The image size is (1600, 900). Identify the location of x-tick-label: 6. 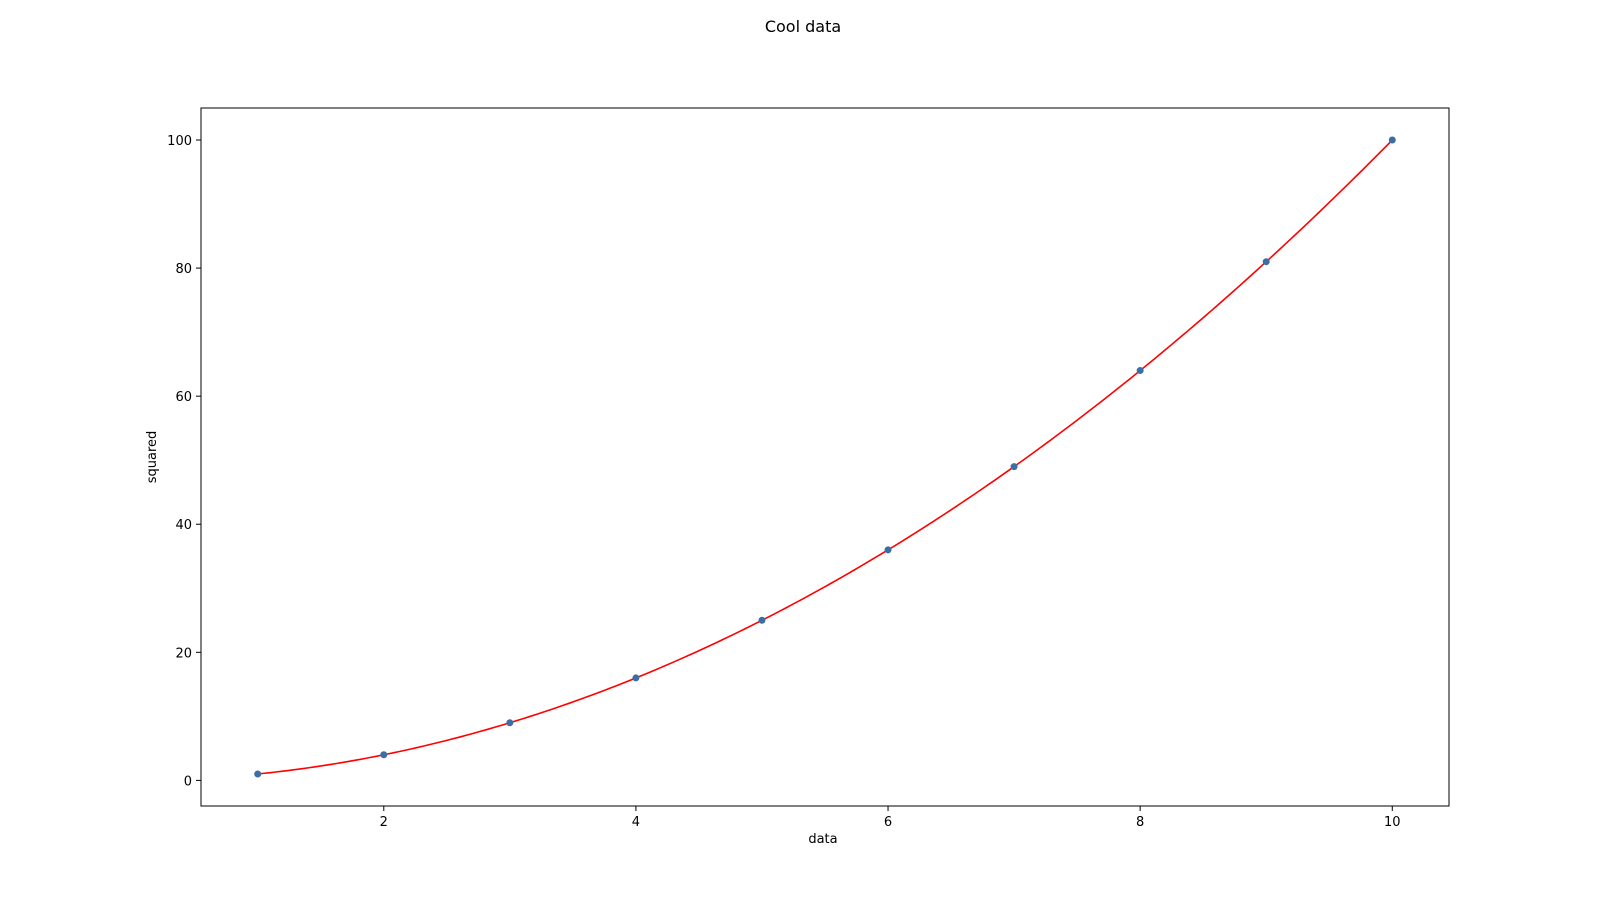
(888, 822).